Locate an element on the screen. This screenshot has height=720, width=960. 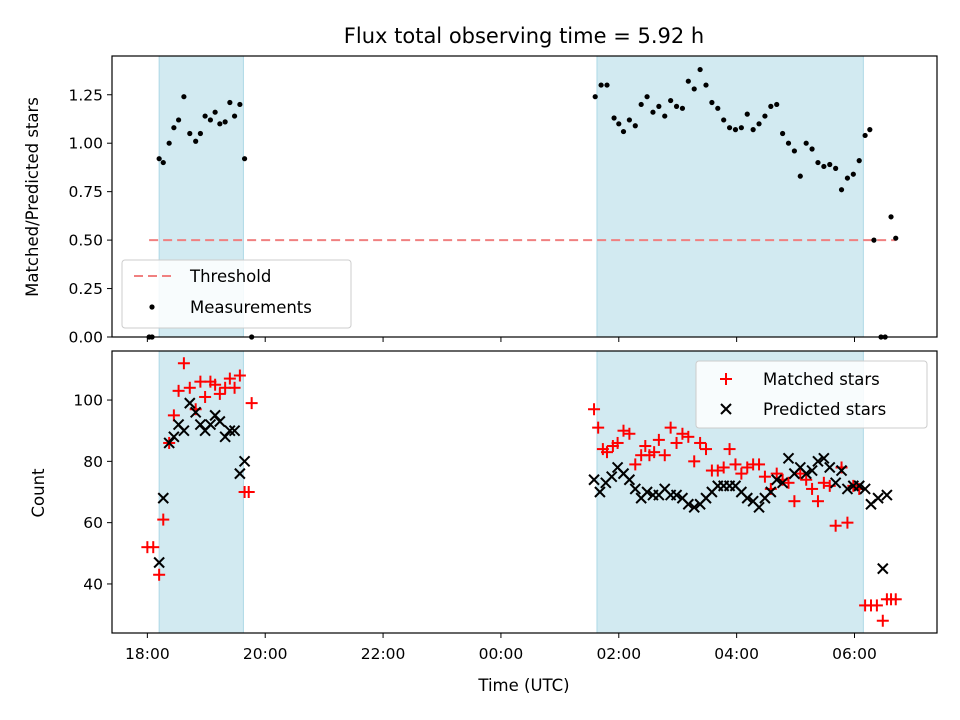
top-y-tick-label: 1.00 is located at coordinates (85, 144).